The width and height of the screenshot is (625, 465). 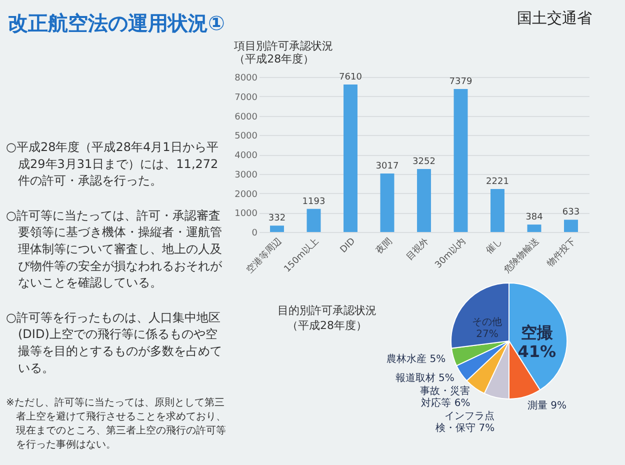 What do you see at coordinates (460, 82) in the screenshot?
I see `data-label: 7379` at bounding box center [460, 82].